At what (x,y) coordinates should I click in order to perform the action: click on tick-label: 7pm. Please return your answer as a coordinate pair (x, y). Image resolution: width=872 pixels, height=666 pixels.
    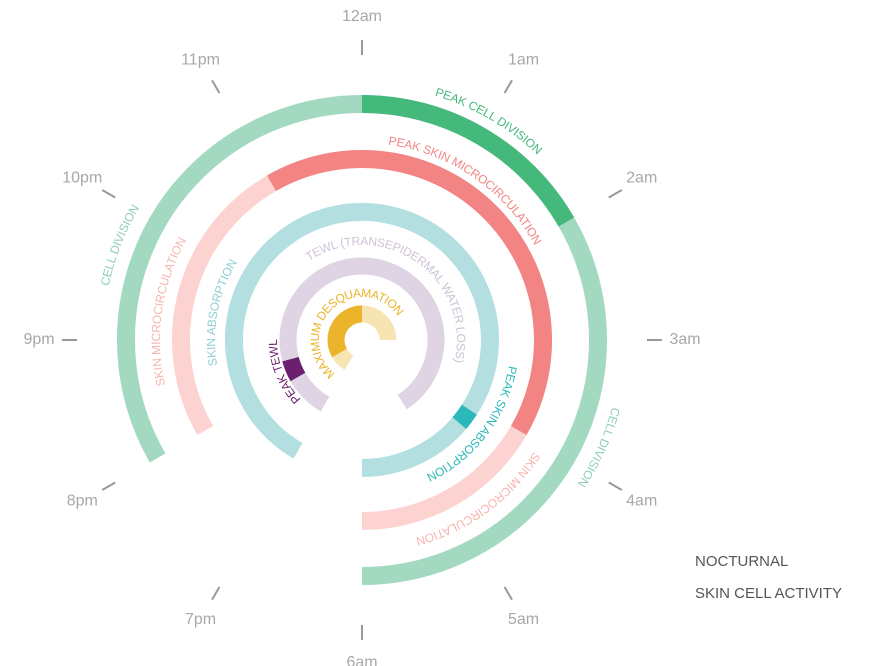
    Looking at the image, I should click on (200, 619).